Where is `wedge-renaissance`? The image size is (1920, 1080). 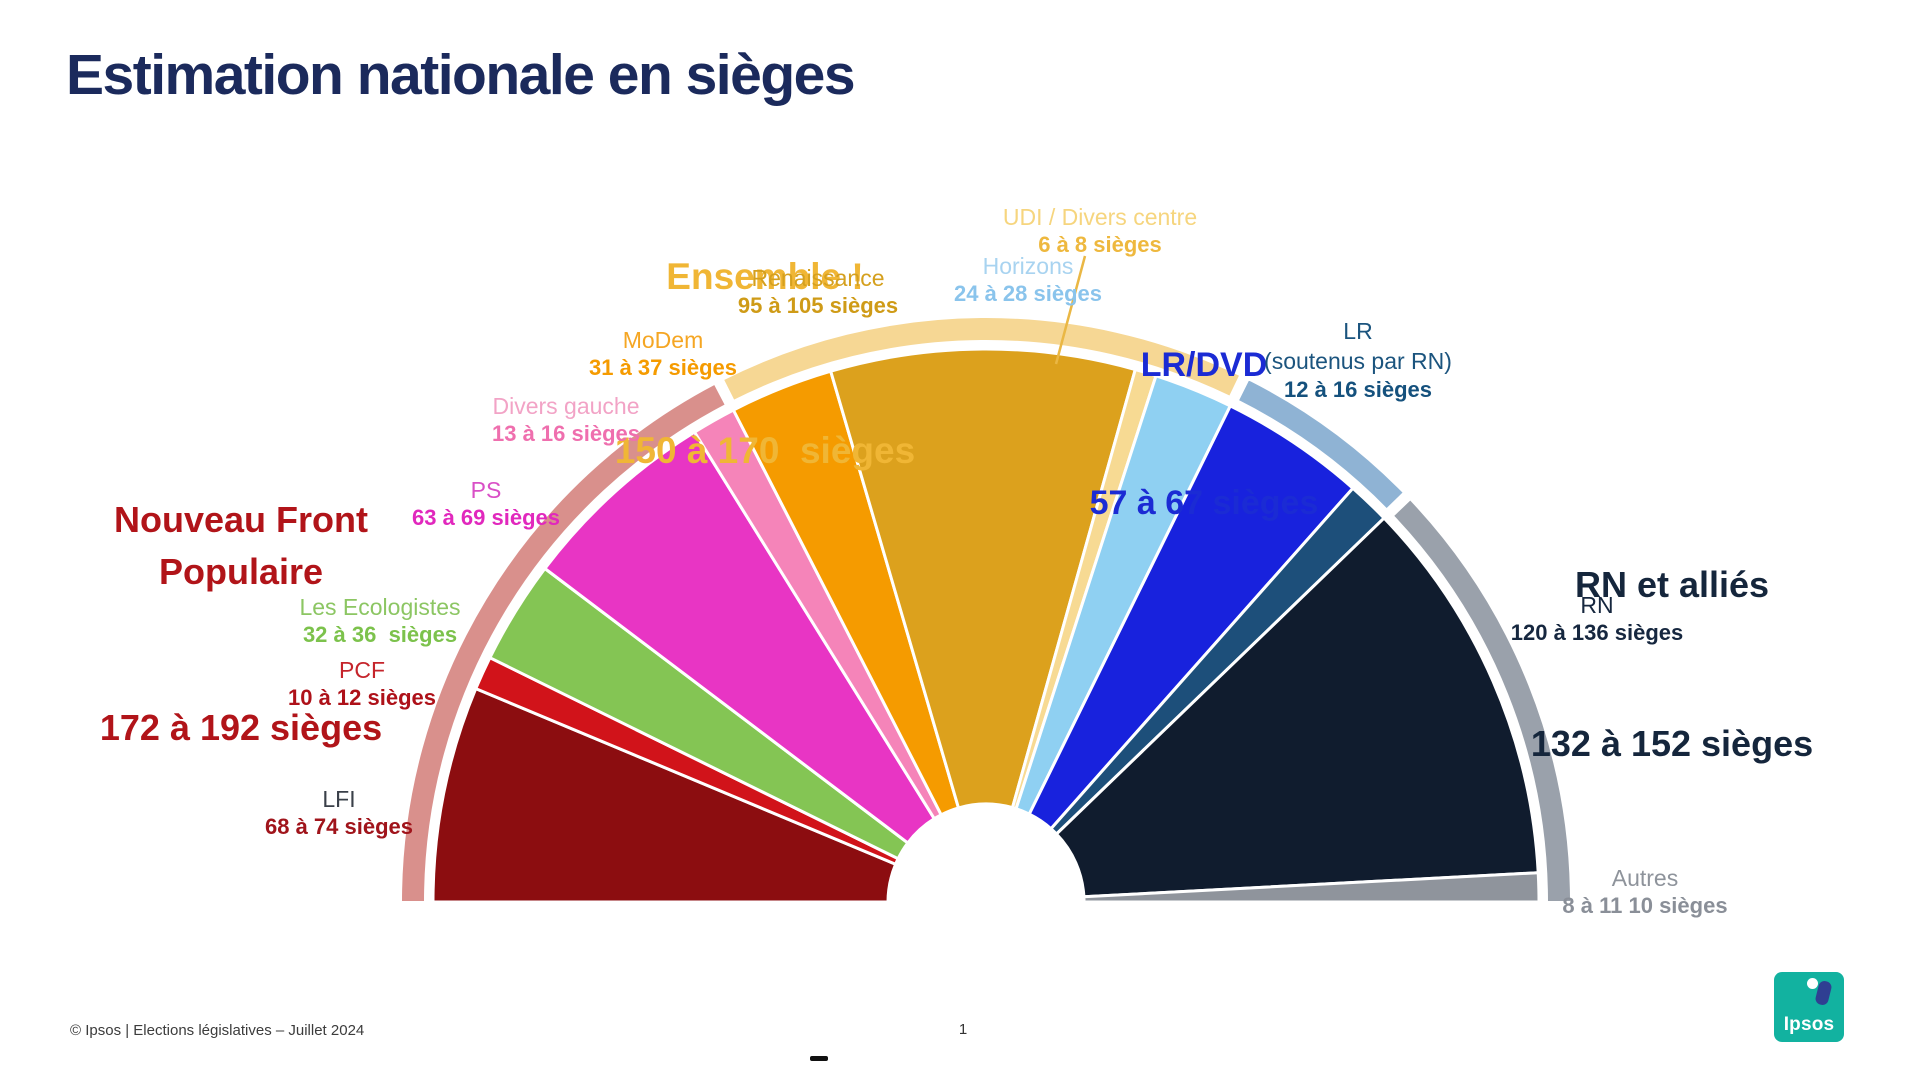 wedge-renaissance is located at coordinates (983, 578).